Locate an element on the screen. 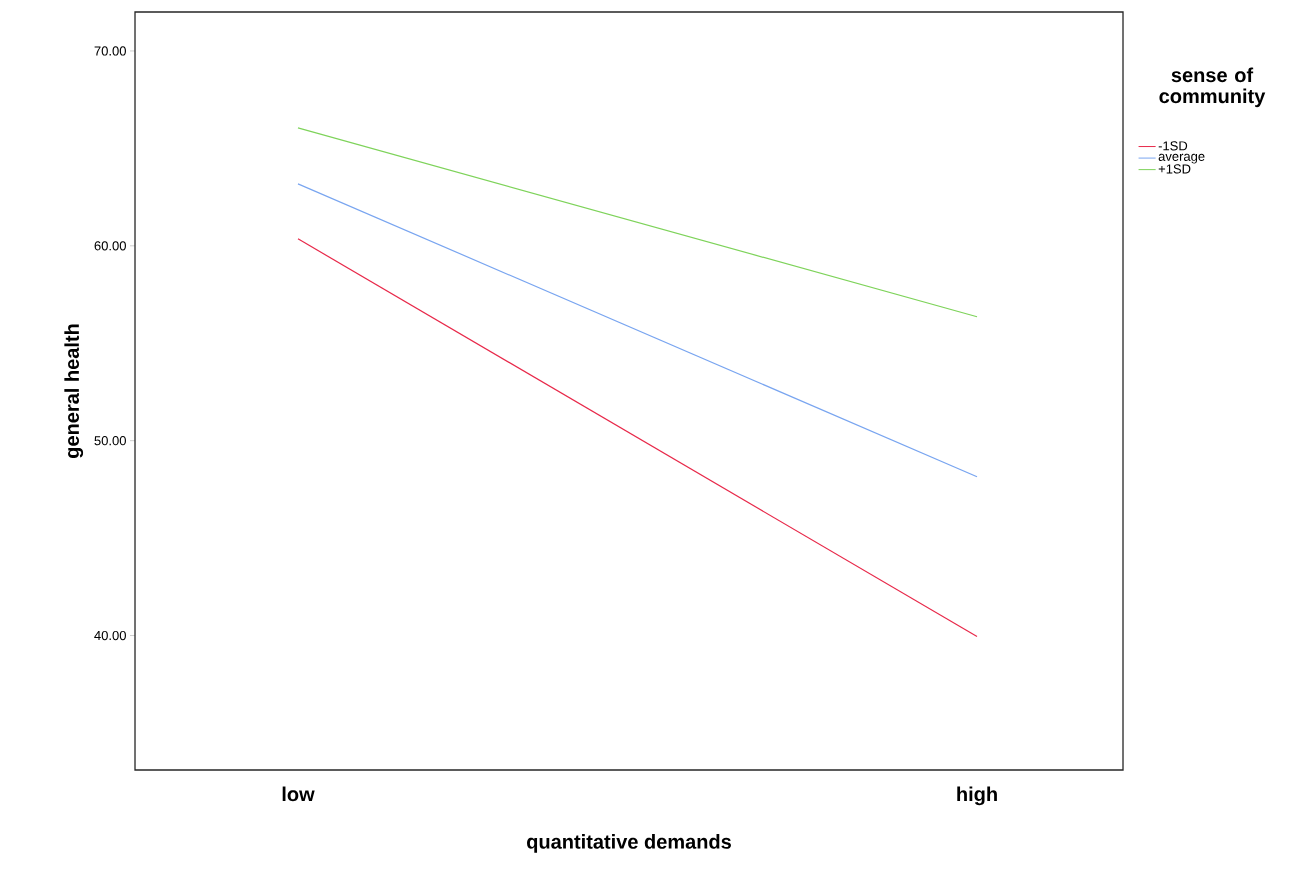 Image resolution: width=1300 pixels, height=874 pixels. y-tick-label: 60.00 is located at coordinates (110, 246).